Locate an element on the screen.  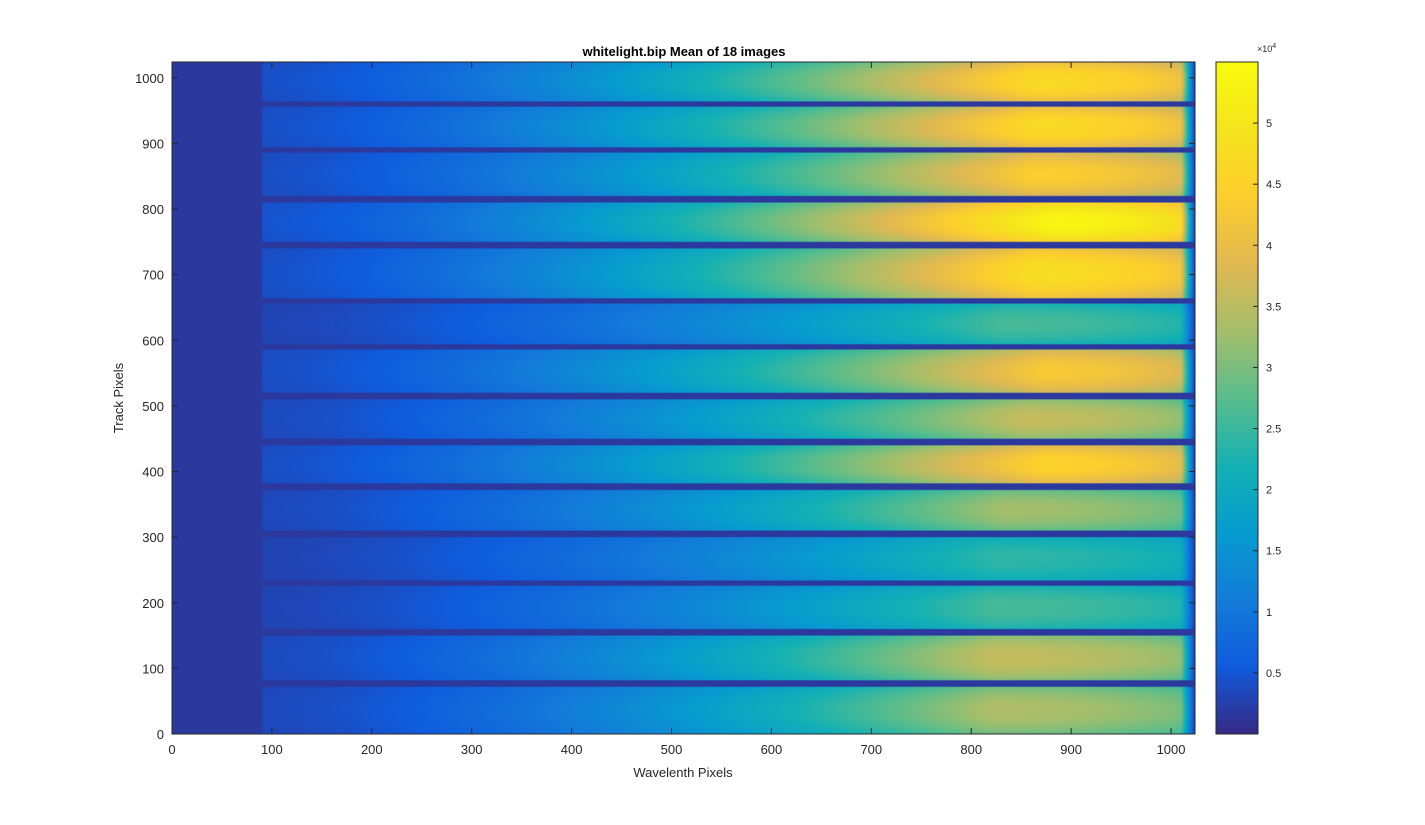
y-tick-label: 0 is located at coordinates (160, 734).